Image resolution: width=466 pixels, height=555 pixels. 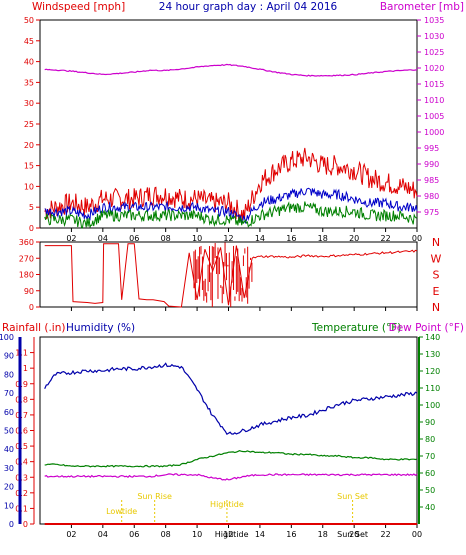 I want to click on temperature-y-tick-label: 120, so click(x=432, y=371).